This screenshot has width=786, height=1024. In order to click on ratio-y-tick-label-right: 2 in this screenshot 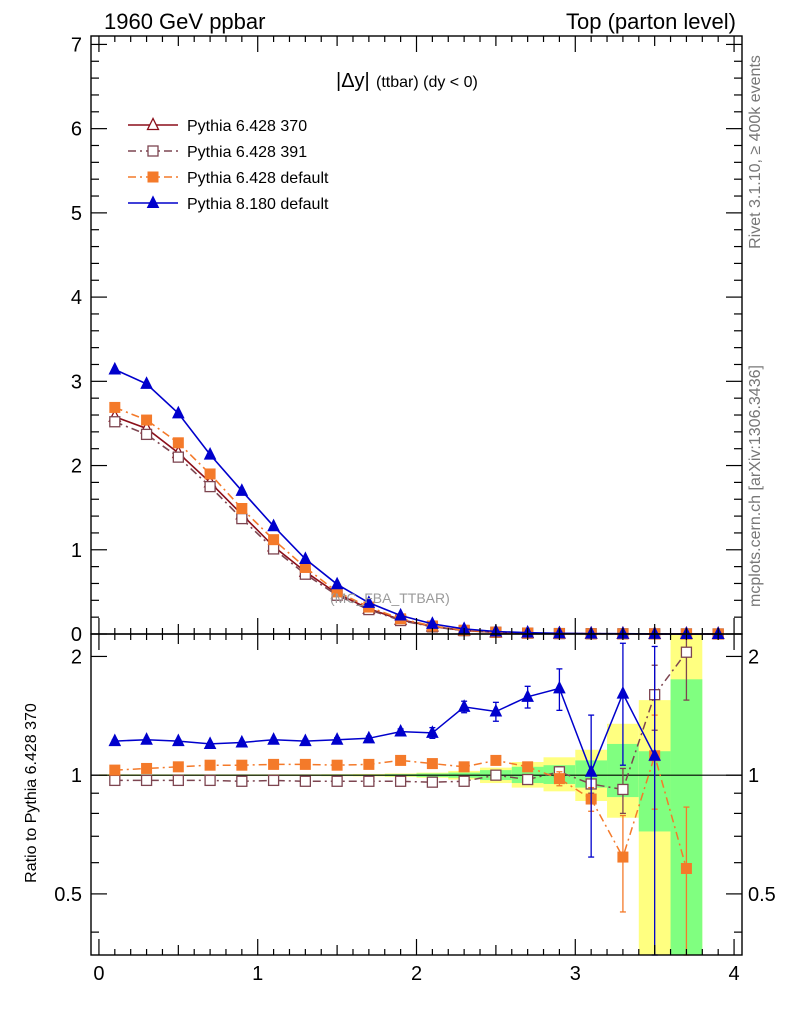, I will do `click(753, 657)`.